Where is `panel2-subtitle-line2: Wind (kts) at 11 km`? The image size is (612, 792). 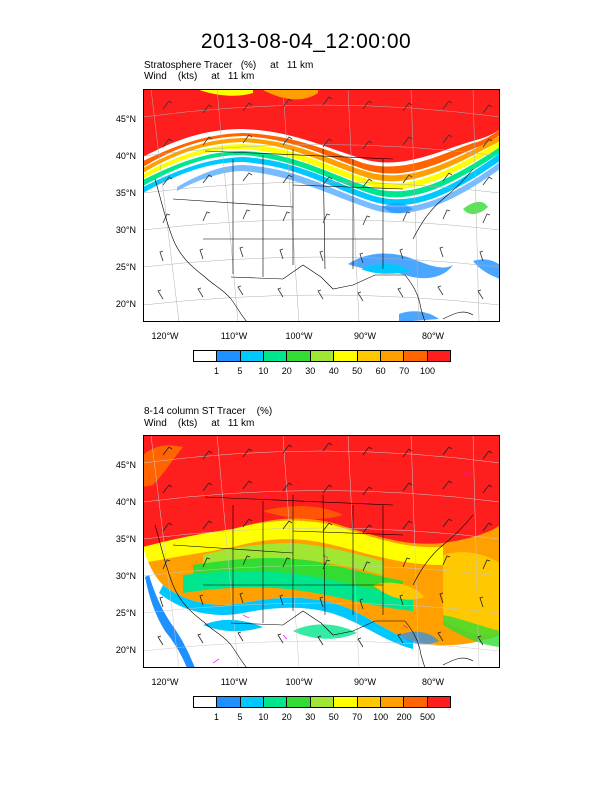 panel2-subtitle-line2: Wind (kts) at 11 km is located at coordinates (199, 423).